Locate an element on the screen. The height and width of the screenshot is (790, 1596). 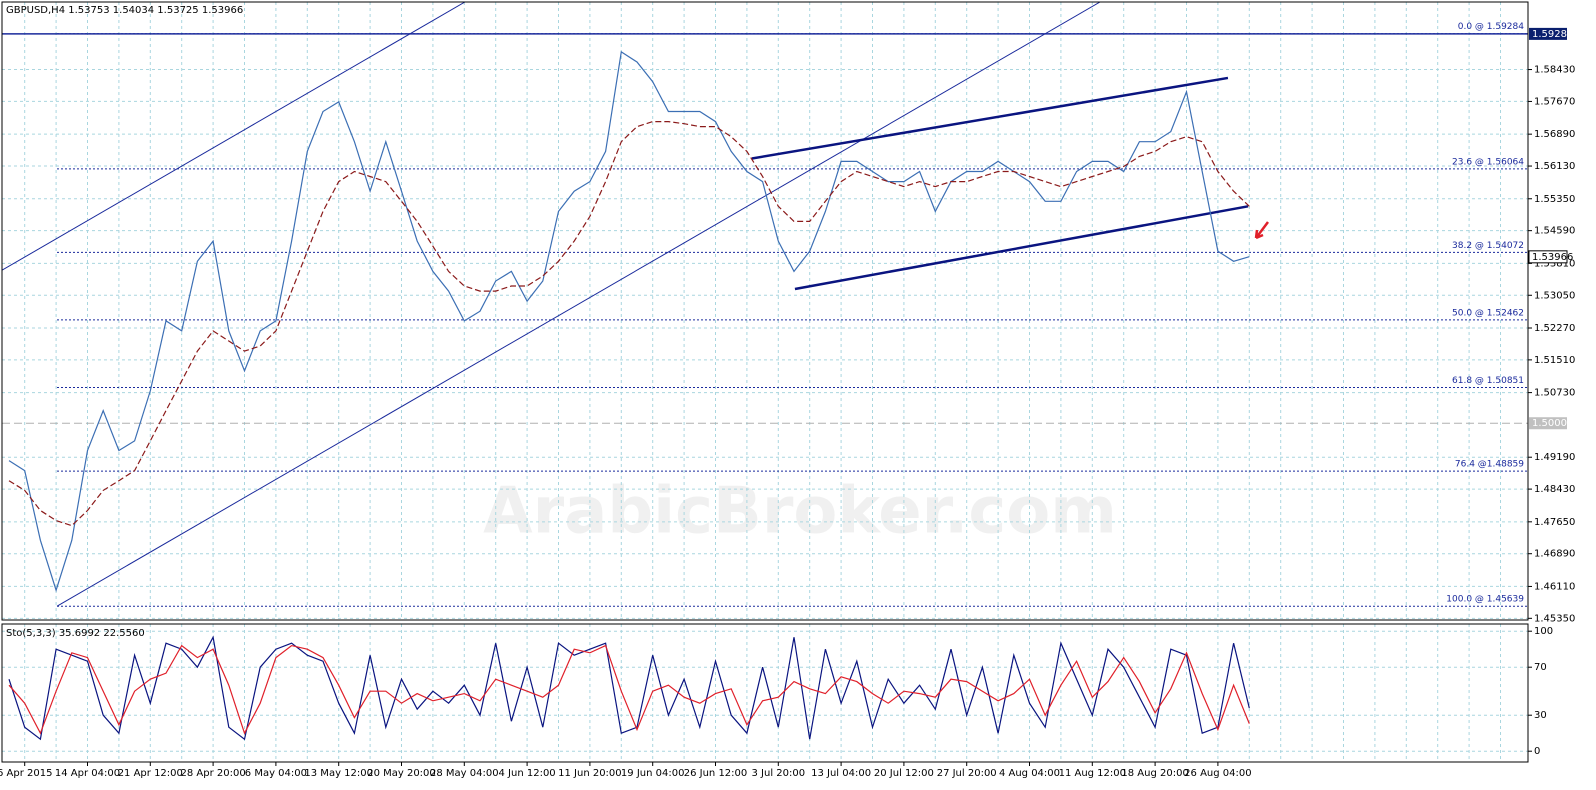
y-tick-label: 1.53810 is located at coordinates (1554, 263).